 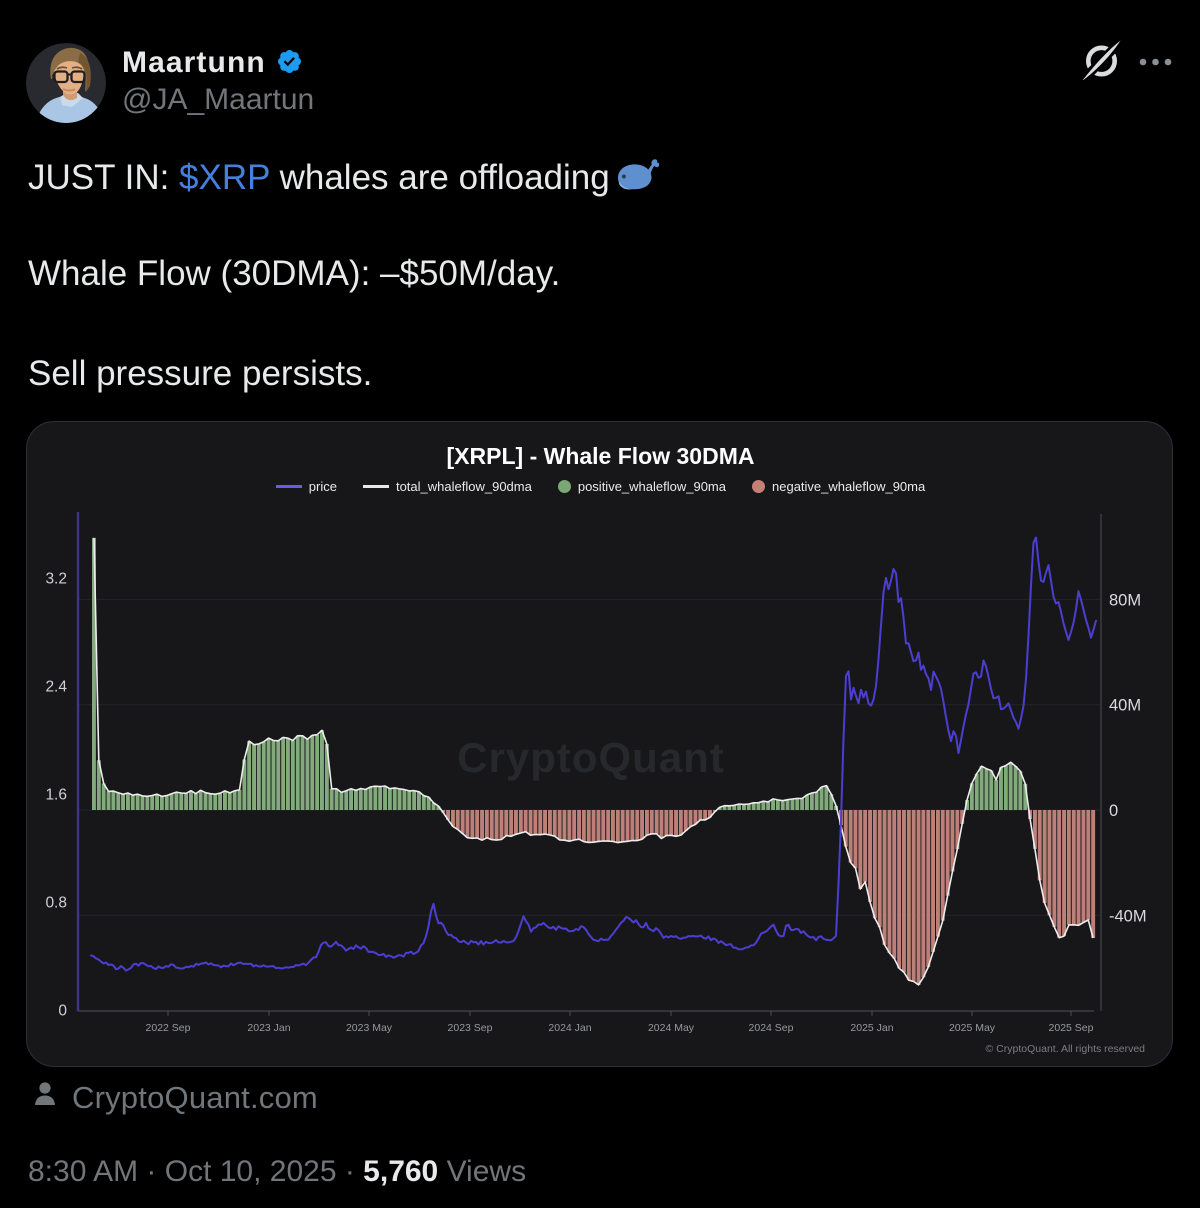 What do you see at coordinates (1071, 1028) in the screenshot?
I see `svg-text: 2025 Sep` at bounding box center [1071, 1028].